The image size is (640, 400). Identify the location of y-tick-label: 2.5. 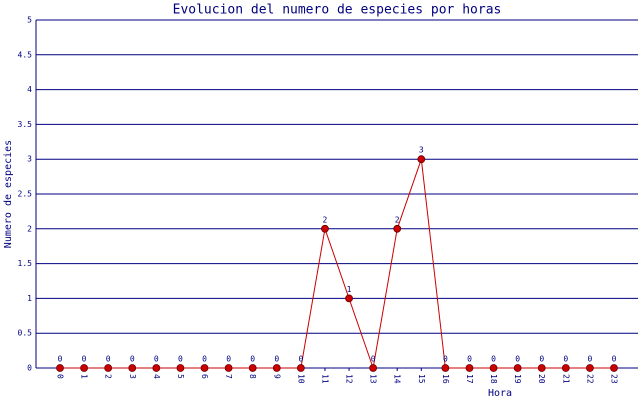
(25, 194).